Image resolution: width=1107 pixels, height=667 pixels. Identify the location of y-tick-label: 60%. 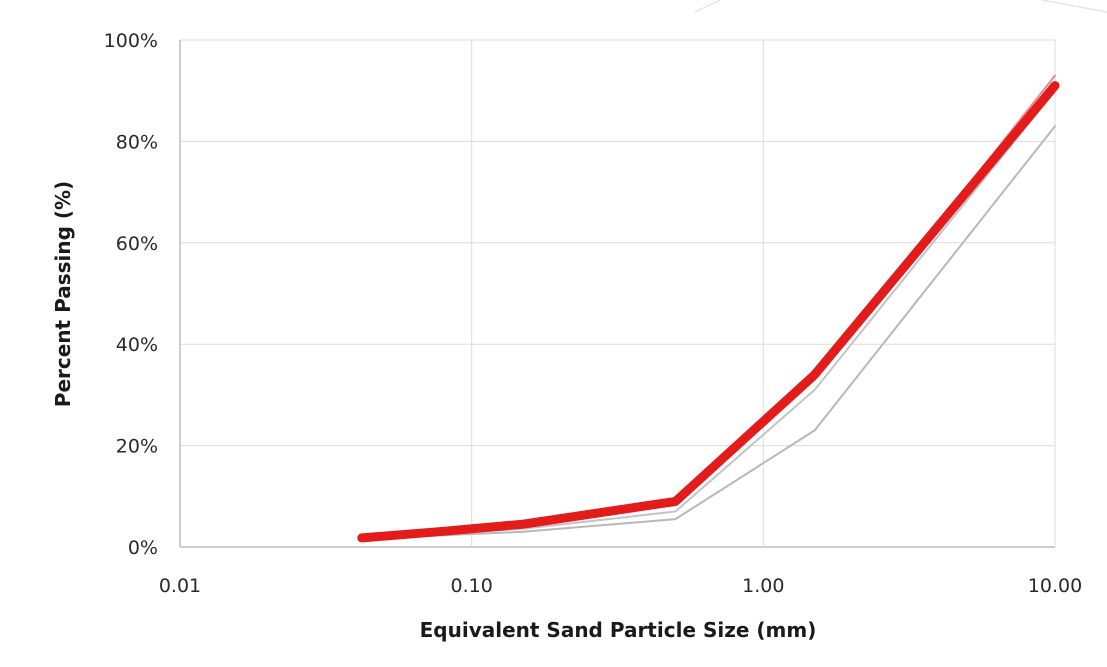
(137, 244).